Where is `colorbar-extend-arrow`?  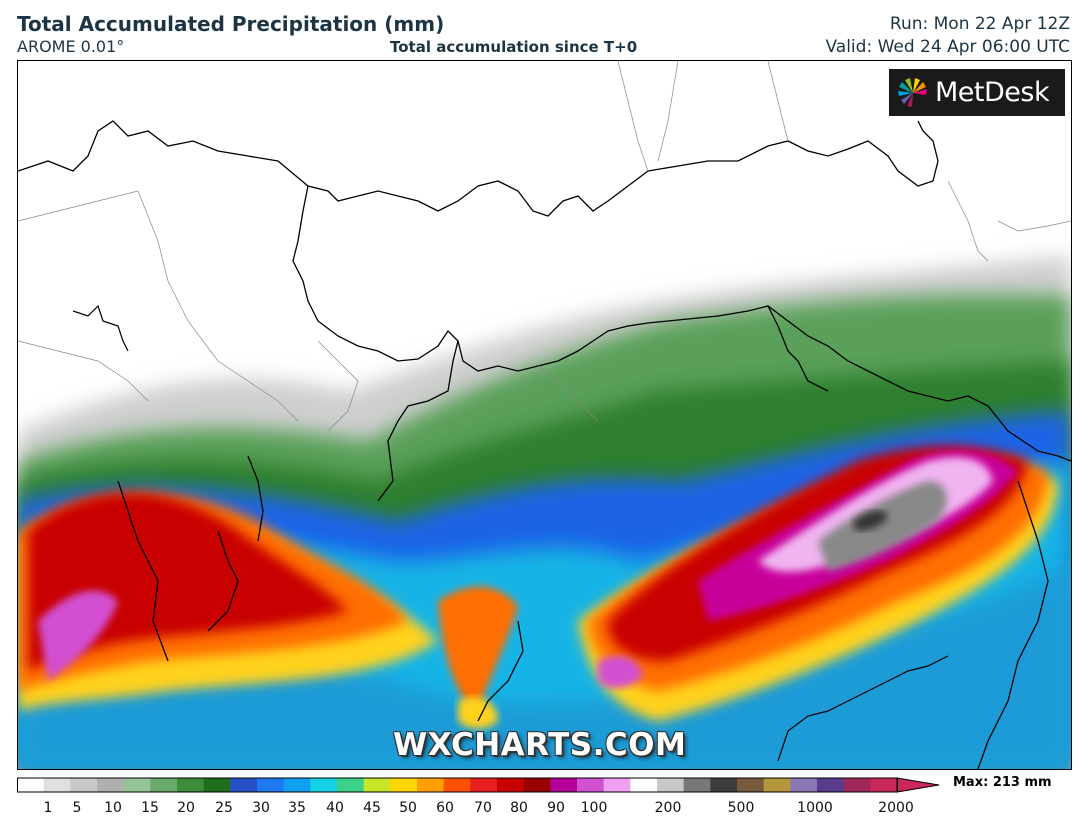 colorbar-extend-arrow is located at coordinates (918, 785).